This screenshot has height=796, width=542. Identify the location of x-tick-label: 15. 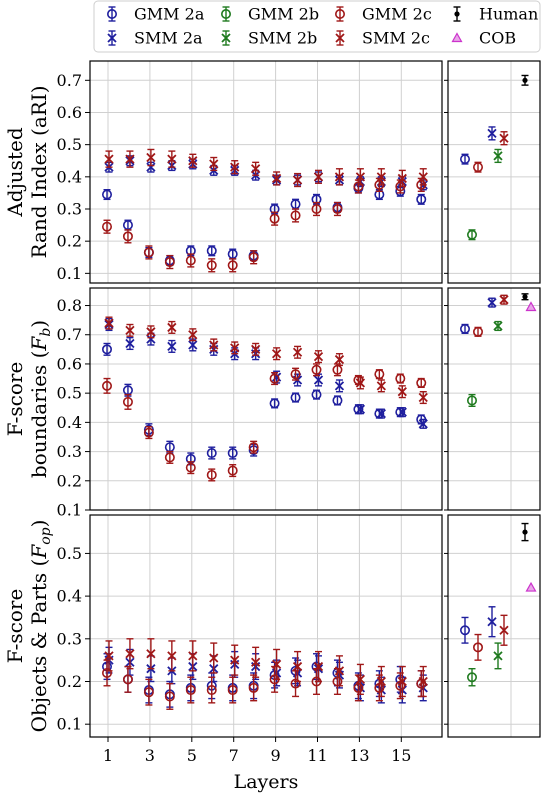
(401, 755).